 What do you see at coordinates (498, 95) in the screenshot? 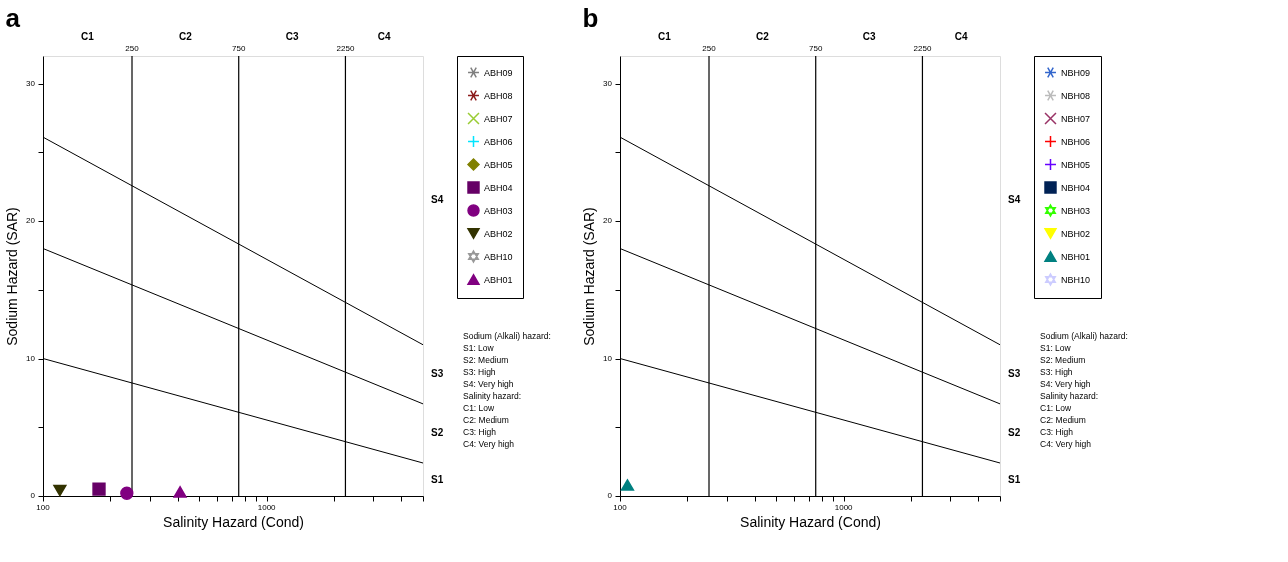
I see `legend-label: ABH08` at bounding box center [498, 95].